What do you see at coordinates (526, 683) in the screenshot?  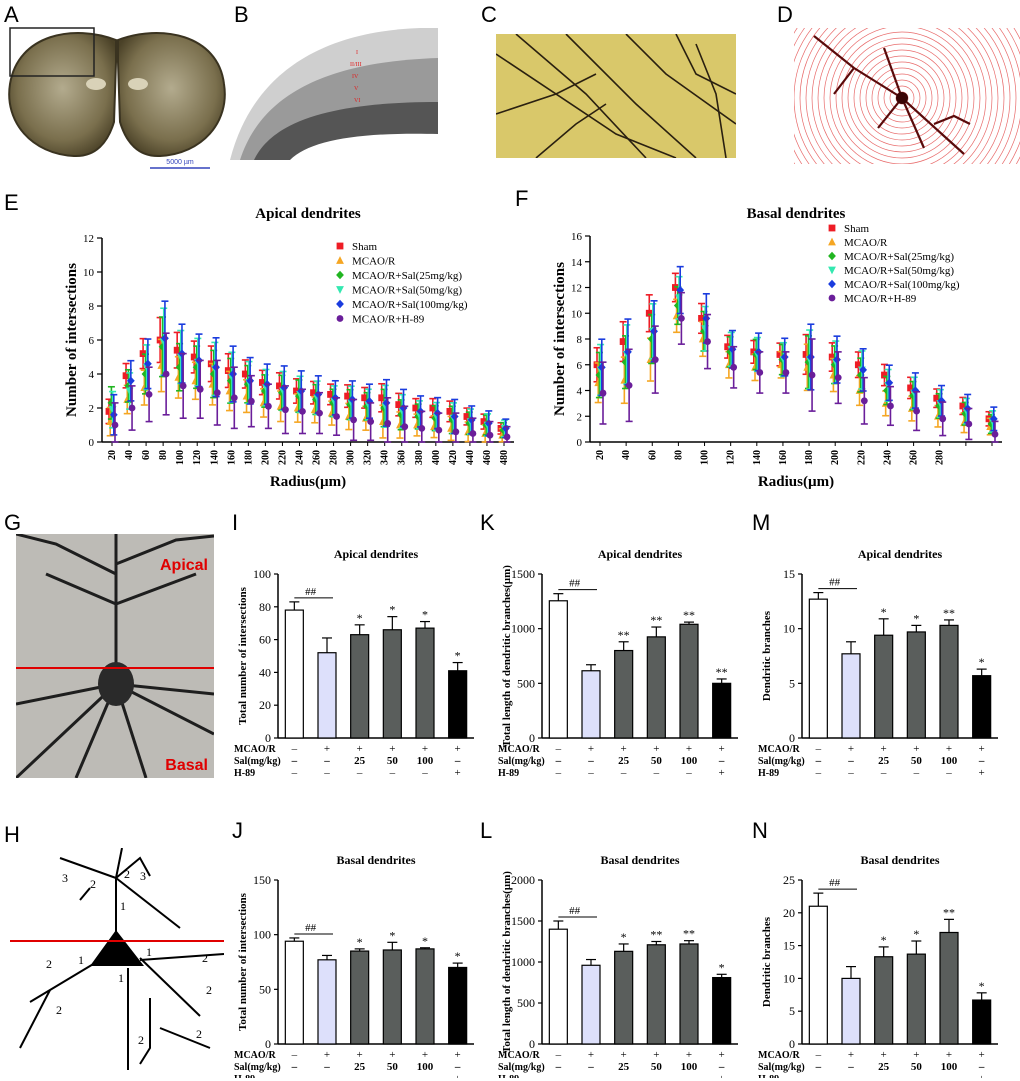 I see `y-tick-label: 500` at bounding box center [526, 683].